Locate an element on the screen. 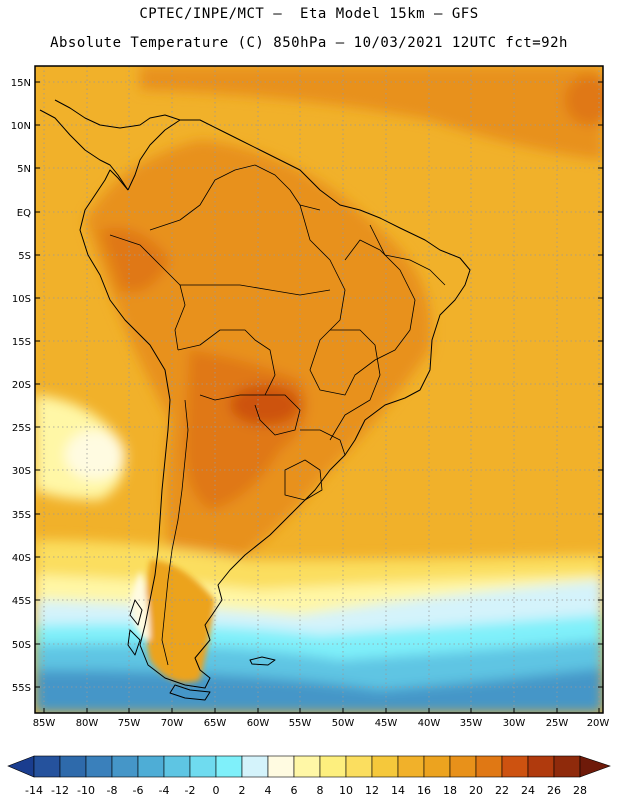  central-america-coast is located at coordinates (84, 150).